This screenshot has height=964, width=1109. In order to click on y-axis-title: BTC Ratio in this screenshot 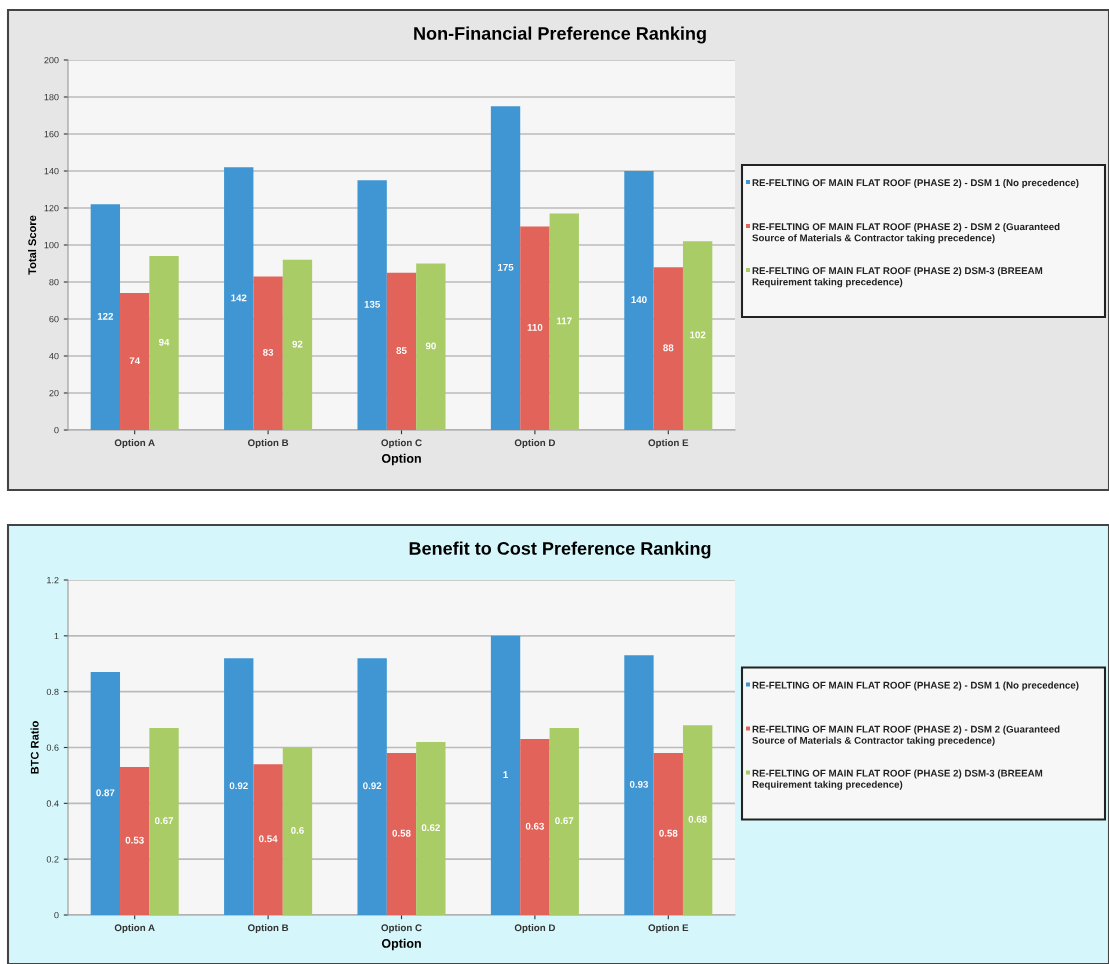, I will do `click(34, 747)`.